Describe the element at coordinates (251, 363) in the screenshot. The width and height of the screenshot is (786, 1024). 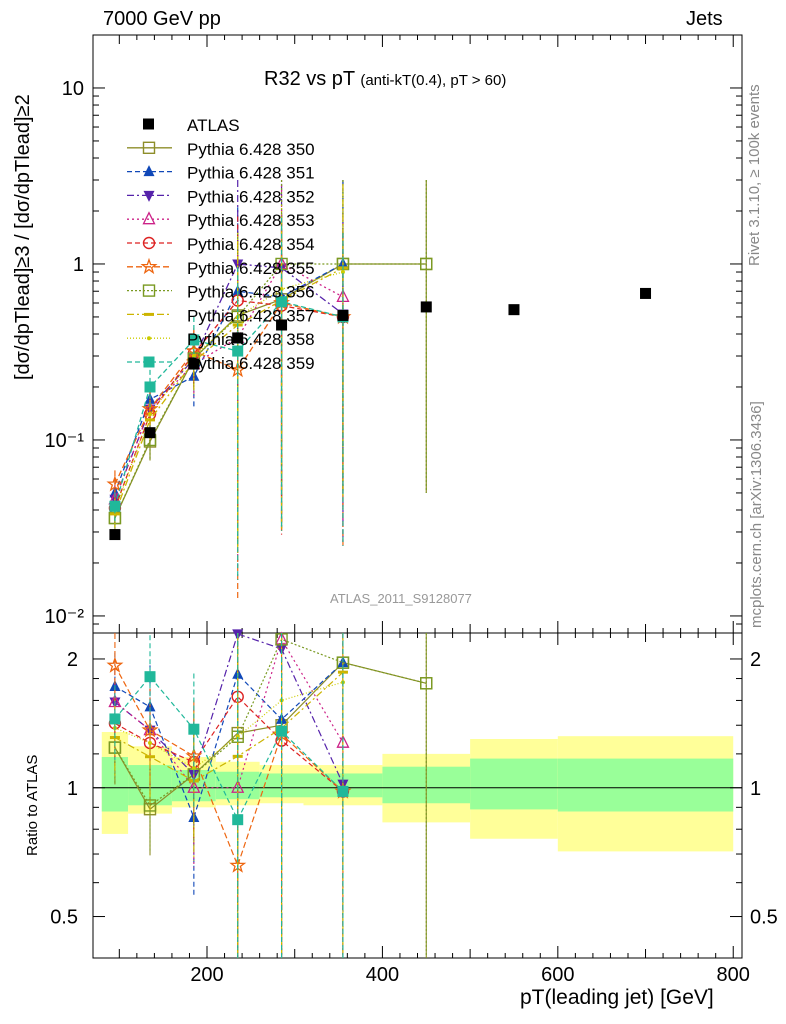
I see `legend-label: Pythia 6.428 359` at that location.